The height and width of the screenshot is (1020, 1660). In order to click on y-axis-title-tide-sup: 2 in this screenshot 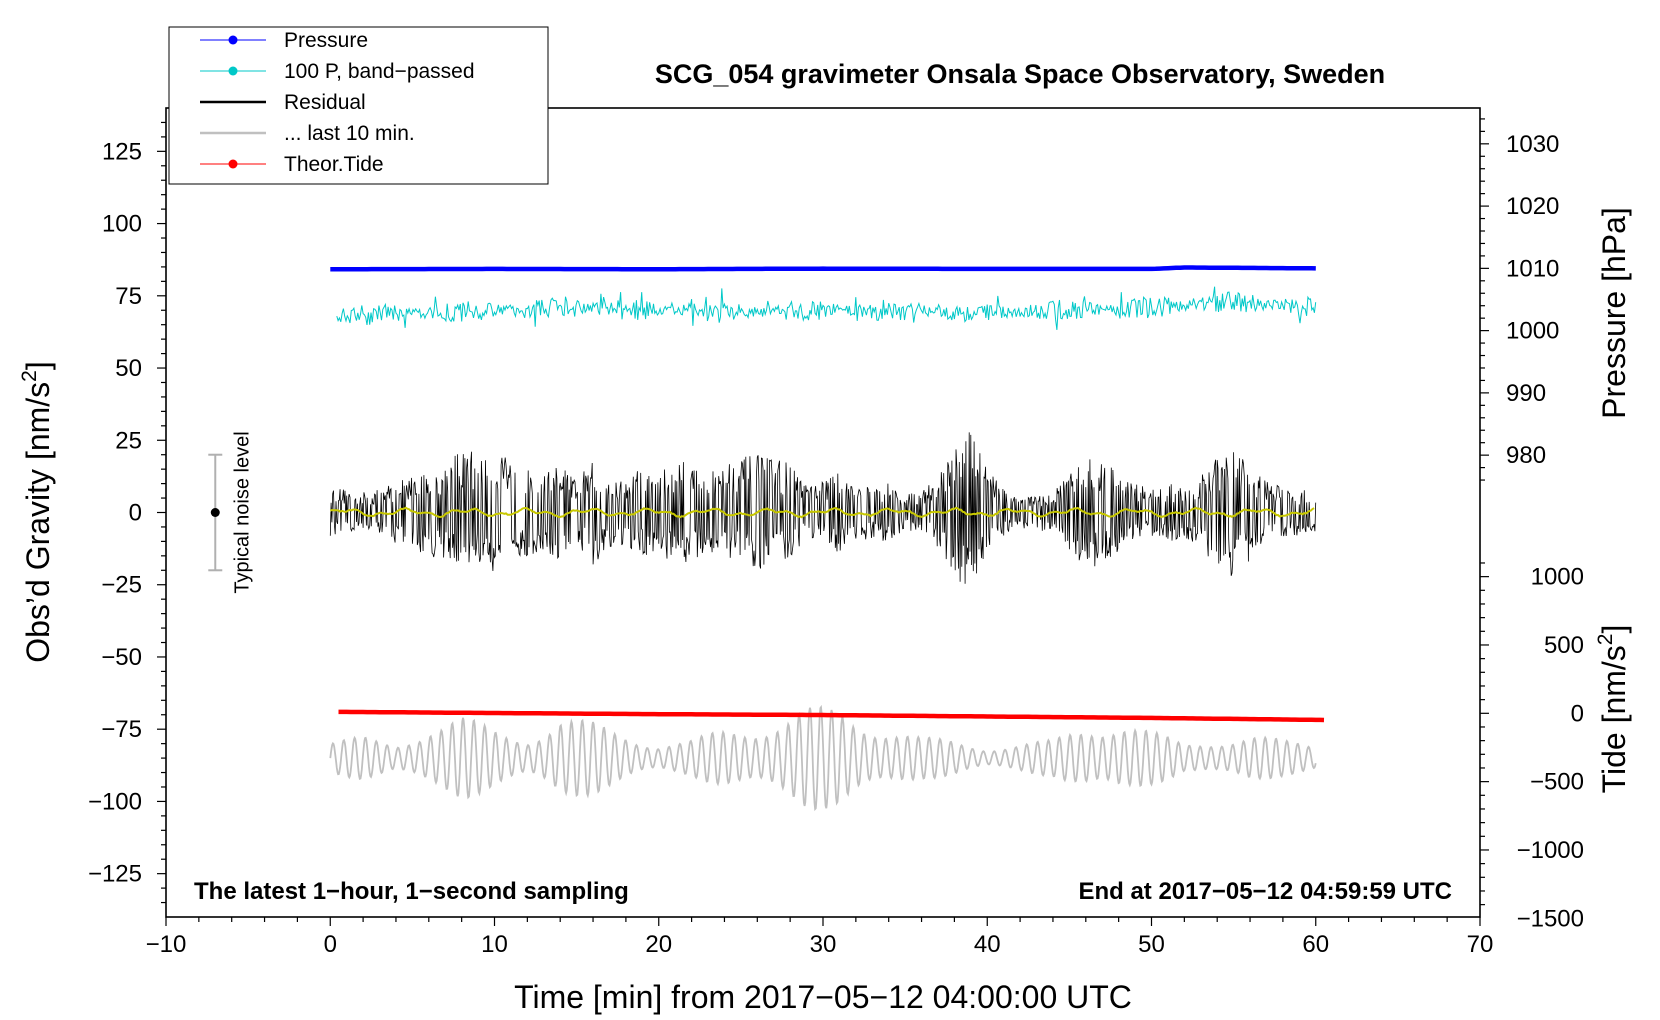, I will do `click(1605, 640)`.